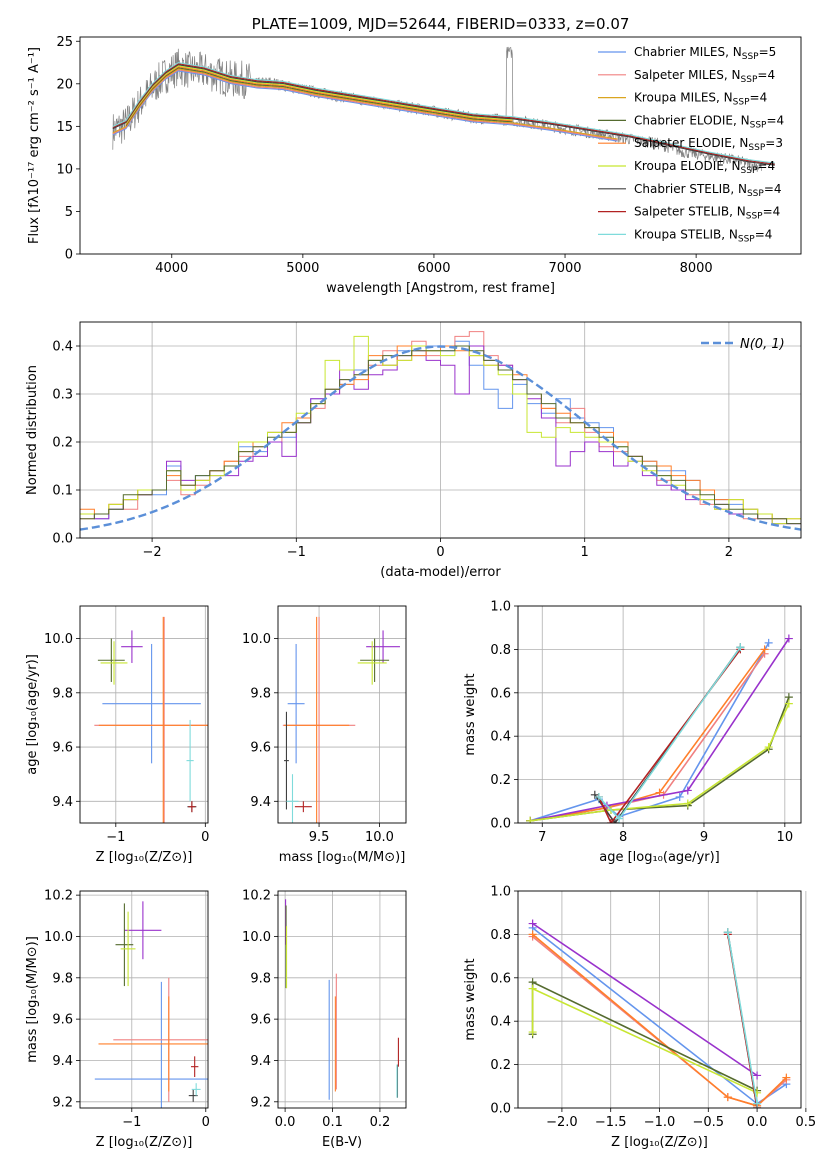 The image size is (819, 1170). I want to click on x-axis-label: E(B-V), so click(342, 1142).